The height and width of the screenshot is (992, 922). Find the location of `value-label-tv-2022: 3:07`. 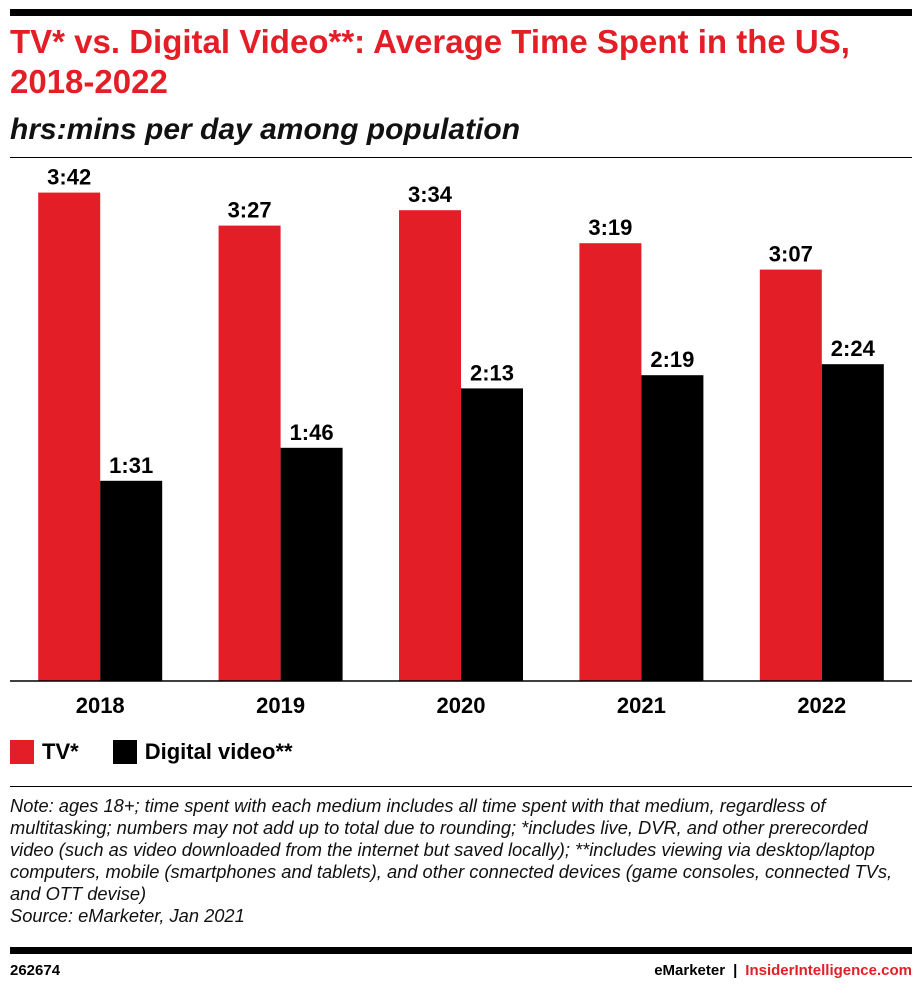

value-label-tv-2022: 3:07 is located at coordinates (791, 254).